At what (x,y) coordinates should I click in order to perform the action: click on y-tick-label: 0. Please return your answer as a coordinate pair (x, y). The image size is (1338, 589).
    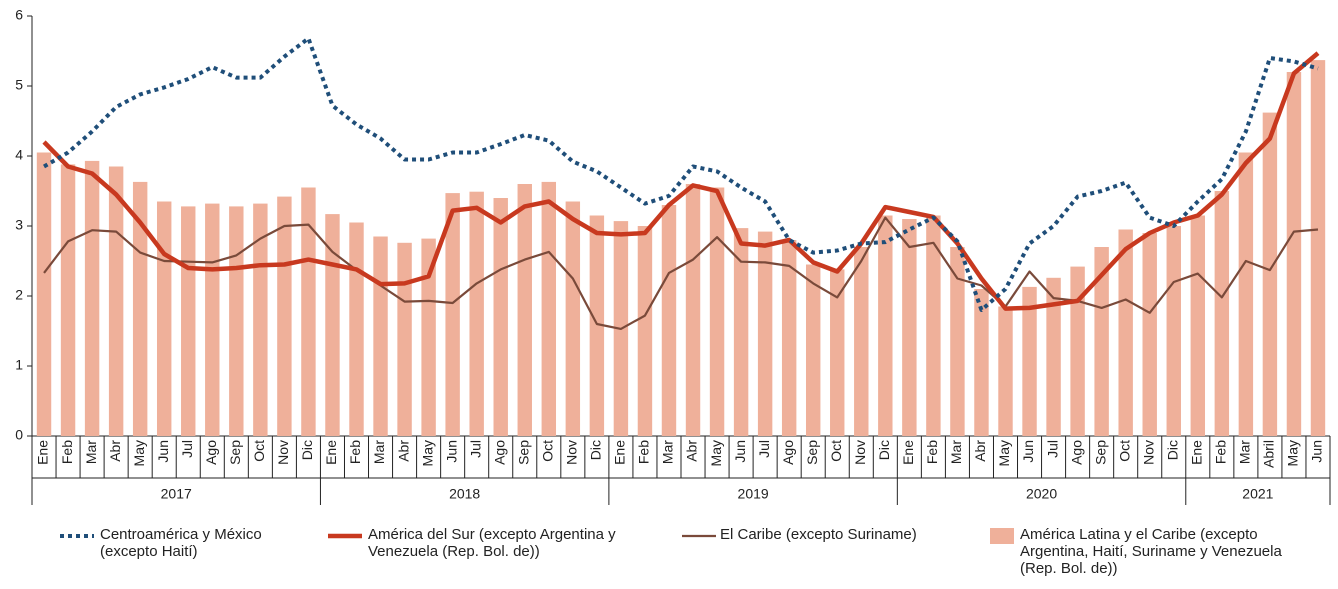
    Looking at the image, I should click on (19, 435).